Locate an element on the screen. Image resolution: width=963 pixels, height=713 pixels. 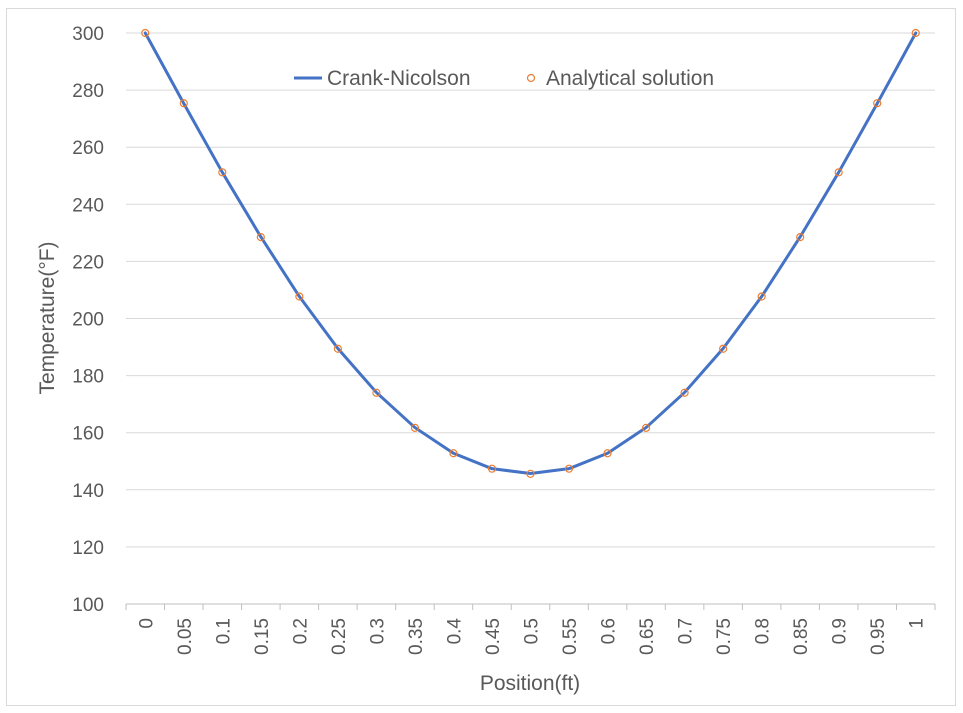
y-tick-label: 240 is located at coordinates (88, 205).